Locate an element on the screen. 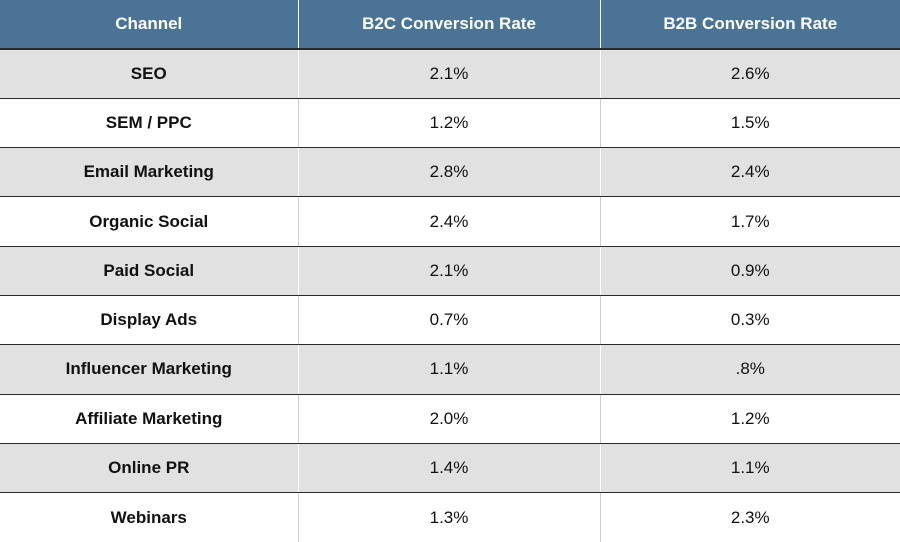 The height and width of the screenshot is (542, 900). b2b-rate-cell: 1.5% is located at coordinates (750, 123).